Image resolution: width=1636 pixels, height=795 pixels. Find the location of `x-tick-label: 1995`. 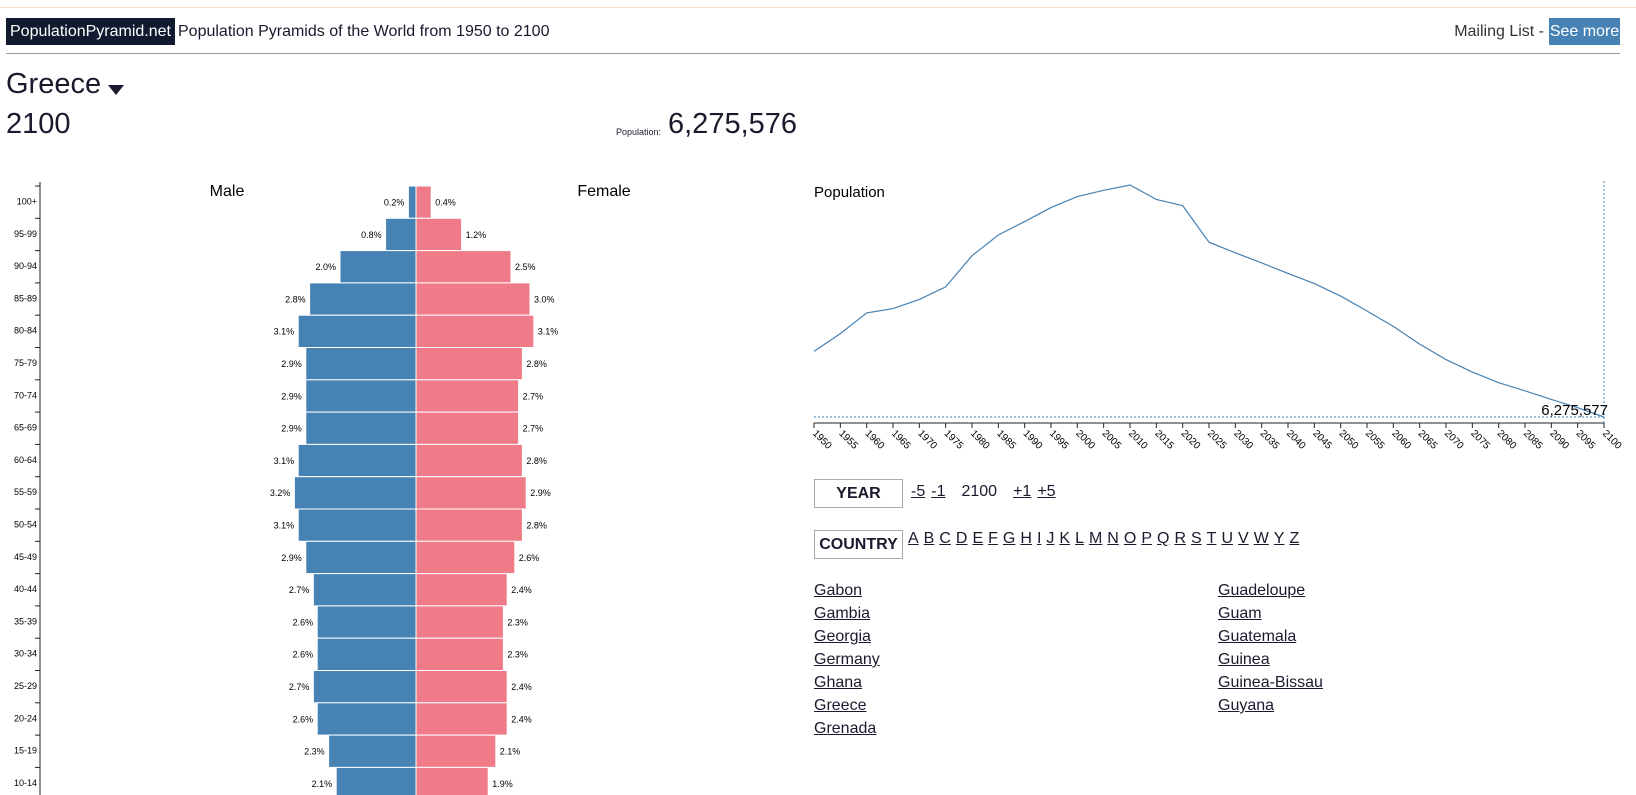

x-tick-label: 1995 is located at coordinates (1059, 440).